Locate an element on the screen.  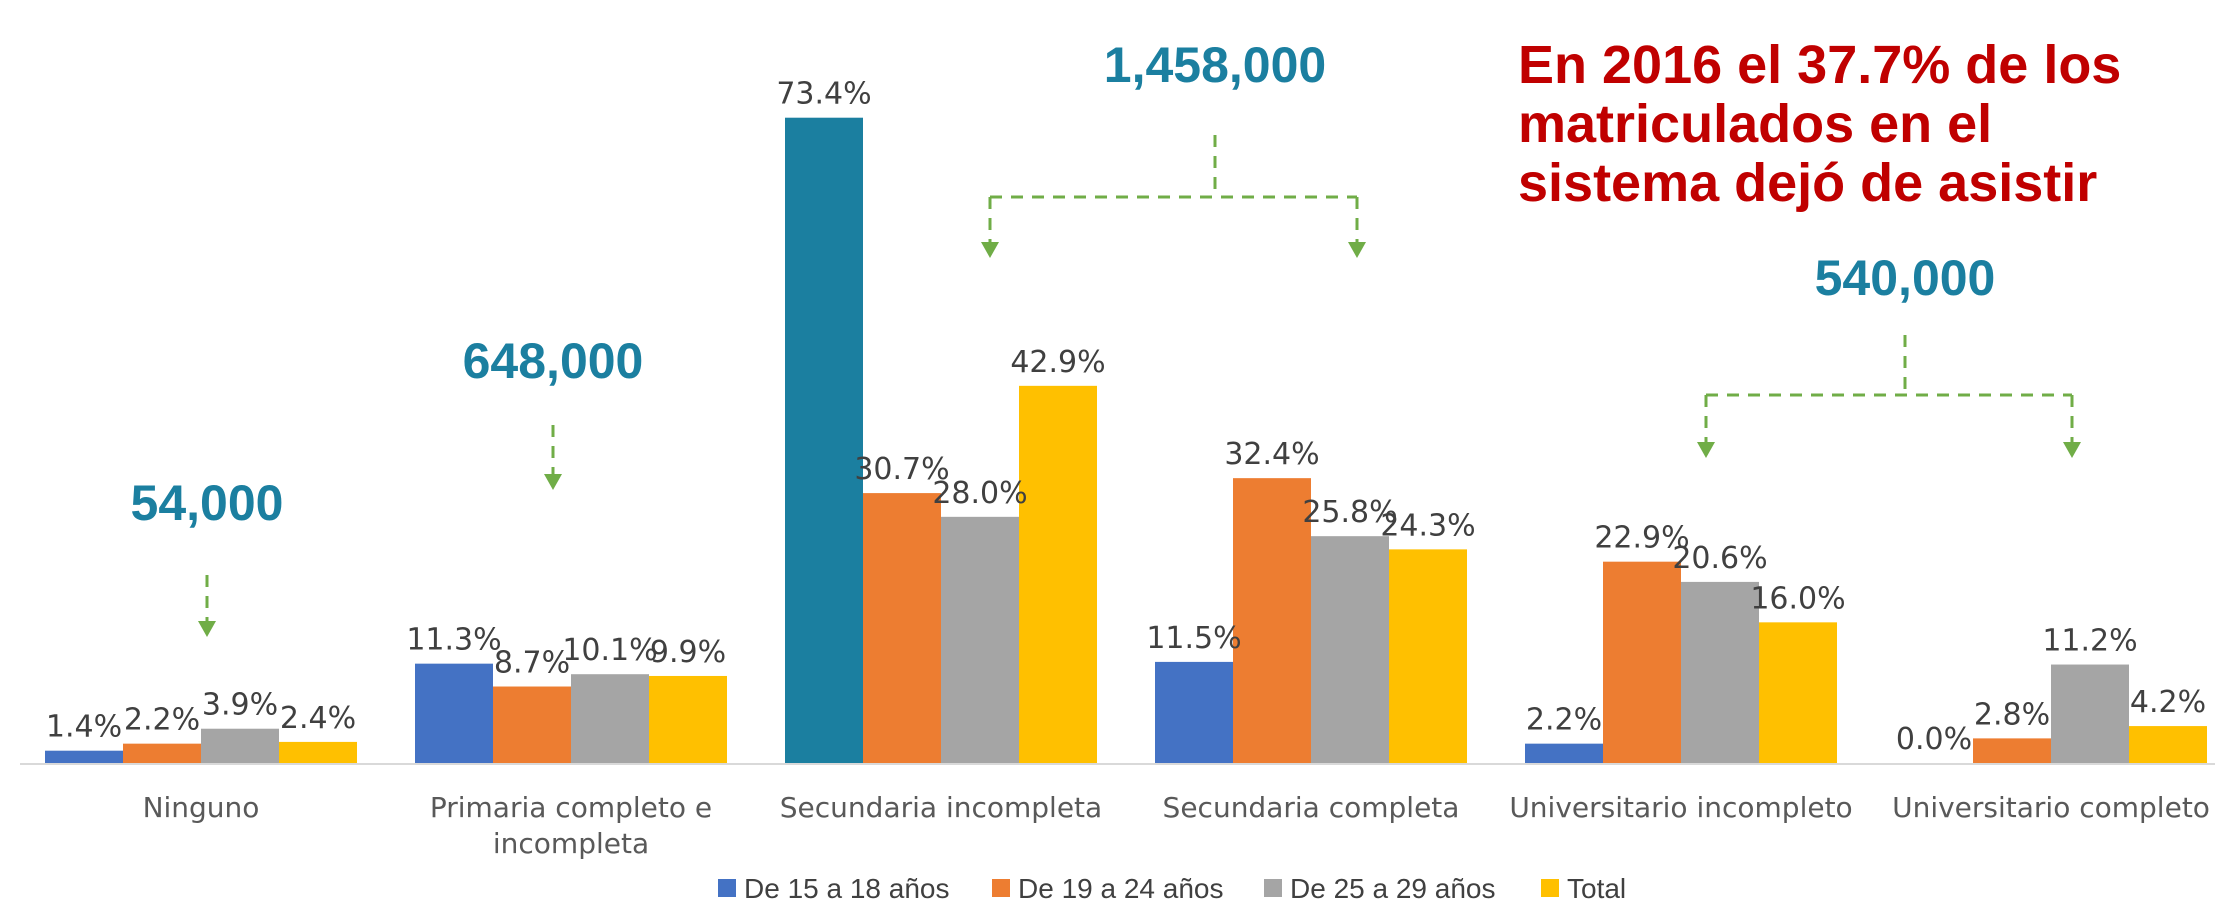
data-label: 42.9% is located at coordinates (1057, 362).